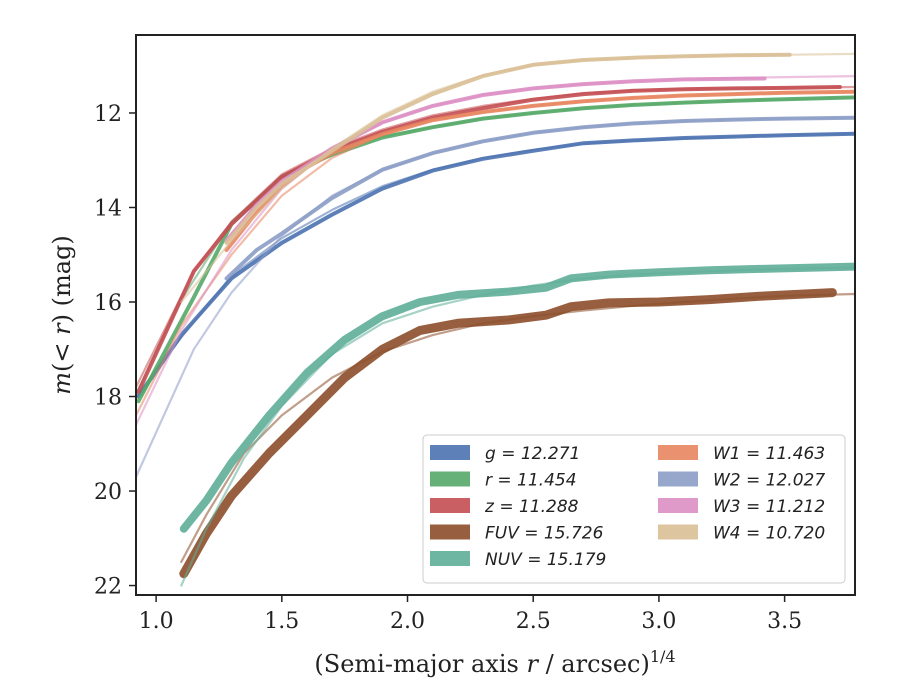  What do you see at coordinates (450, 532) in the screenshot?
I see `legend-swatch-fuv` at bounding box center [450, 532].